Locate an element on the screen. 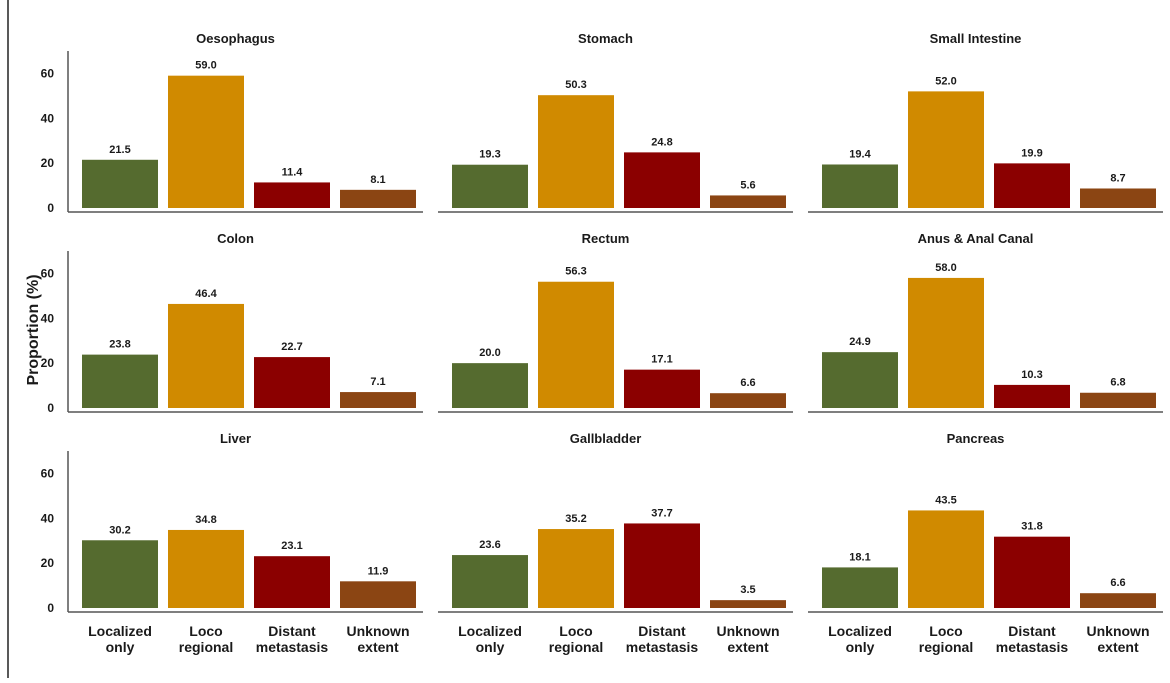  data-label: 20.0 is located at coordinates (489, 353).